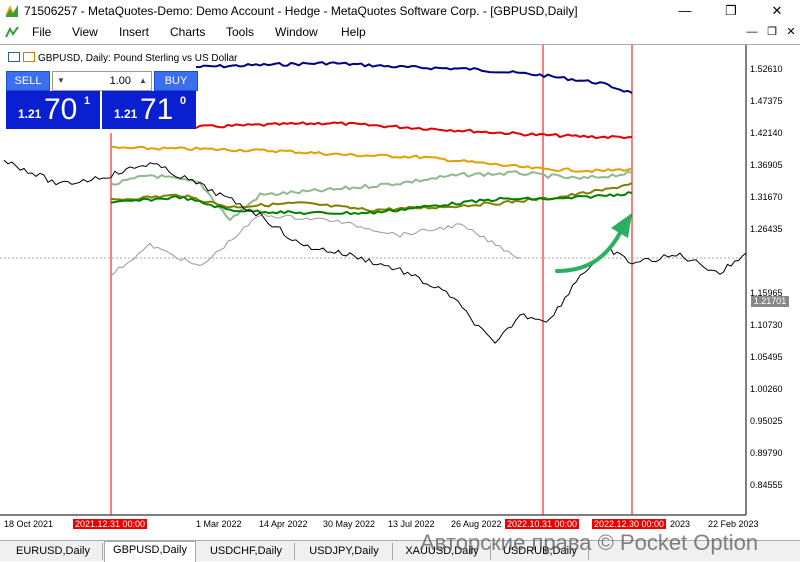  What do you see at coordinates (414, 130) in the screenshot?
I see `series-line-red` at bounding box center [414, 130].